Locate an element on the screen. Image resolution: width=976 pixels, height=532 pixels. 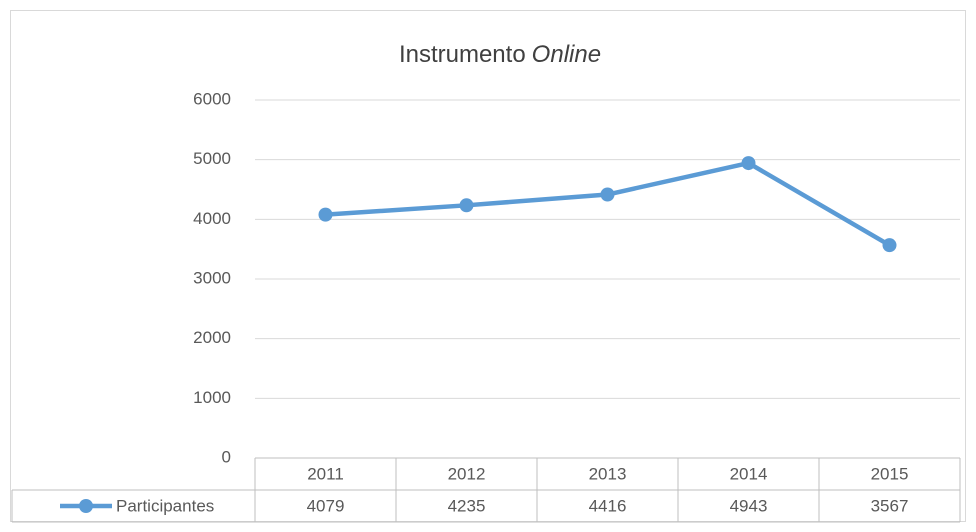
legend-marker is located at coordinates (86, 506).